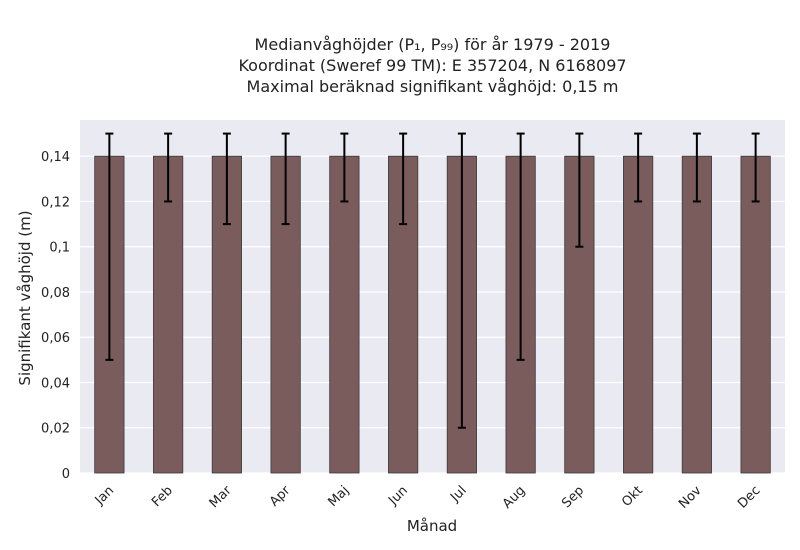  I want to click on y-tick-label: 0,14, so click(55, 157).